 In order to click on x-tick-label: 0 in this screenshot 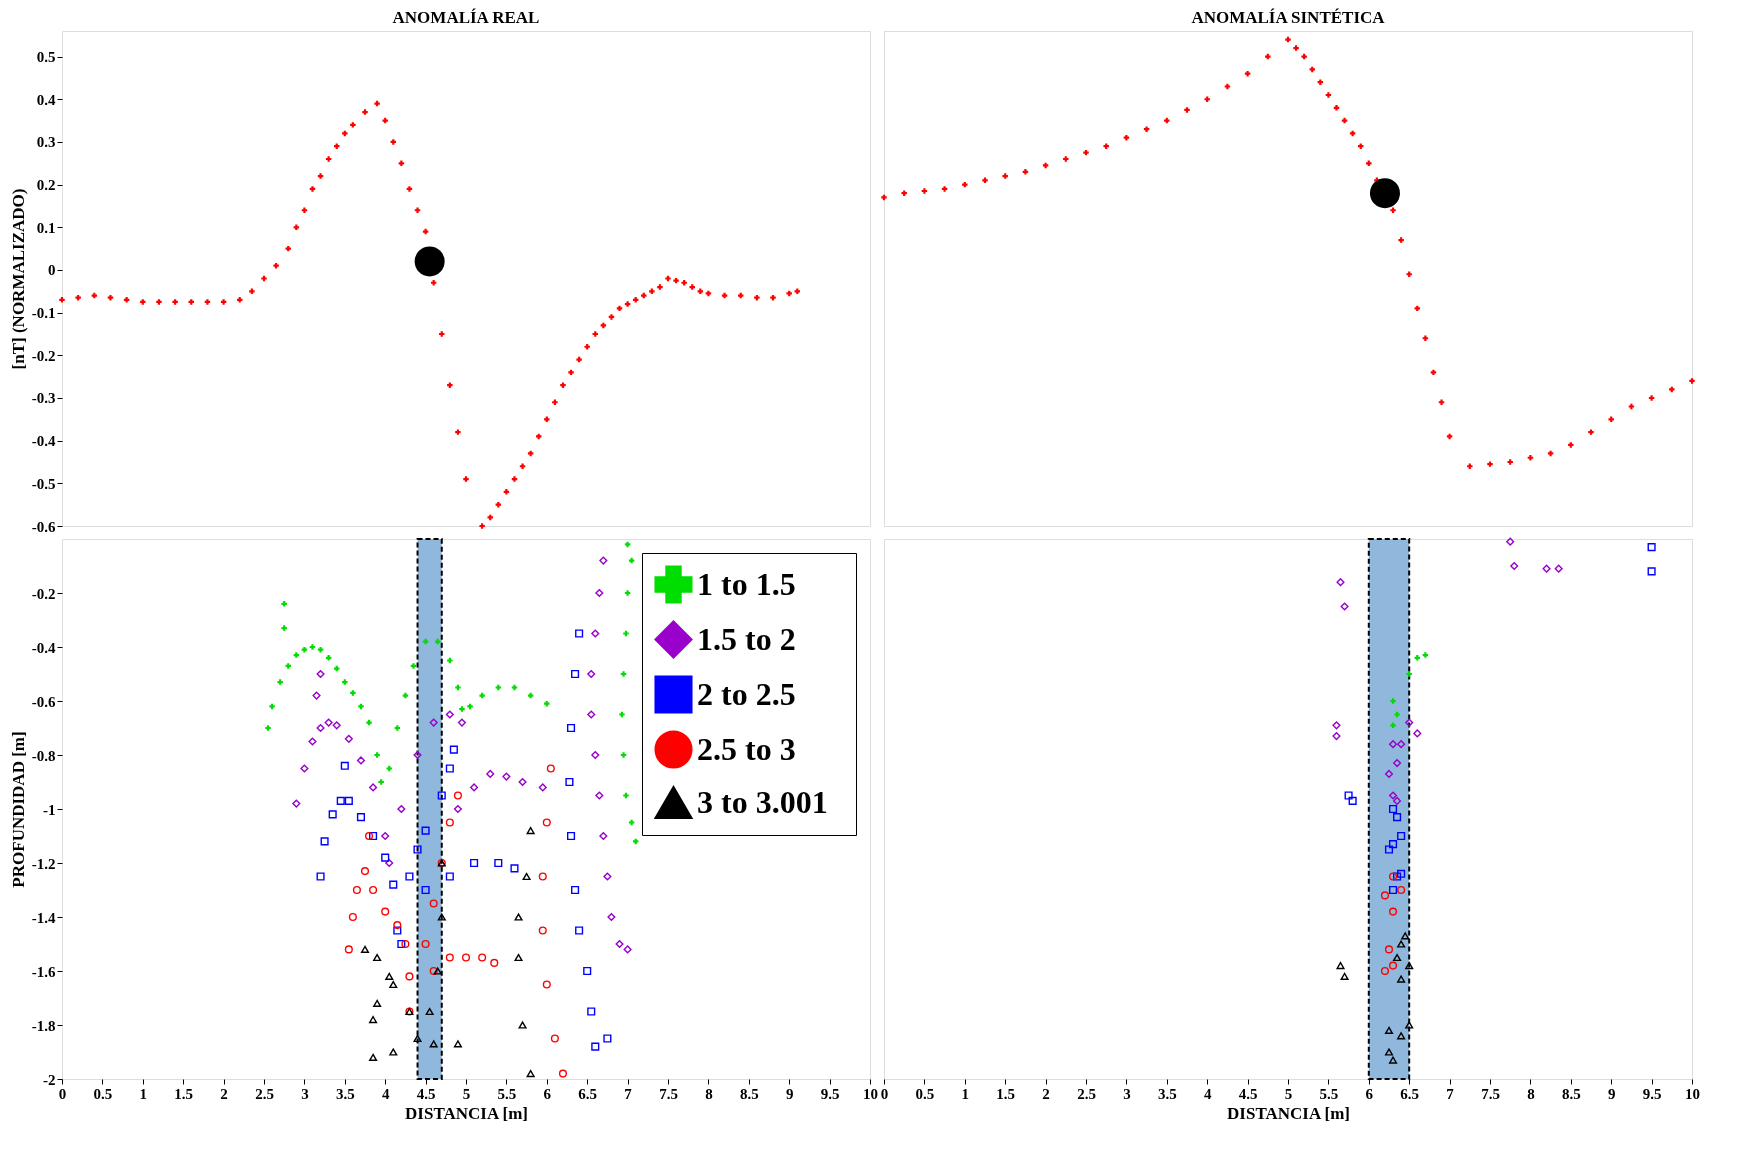, I will do `click(884, 1093)`.